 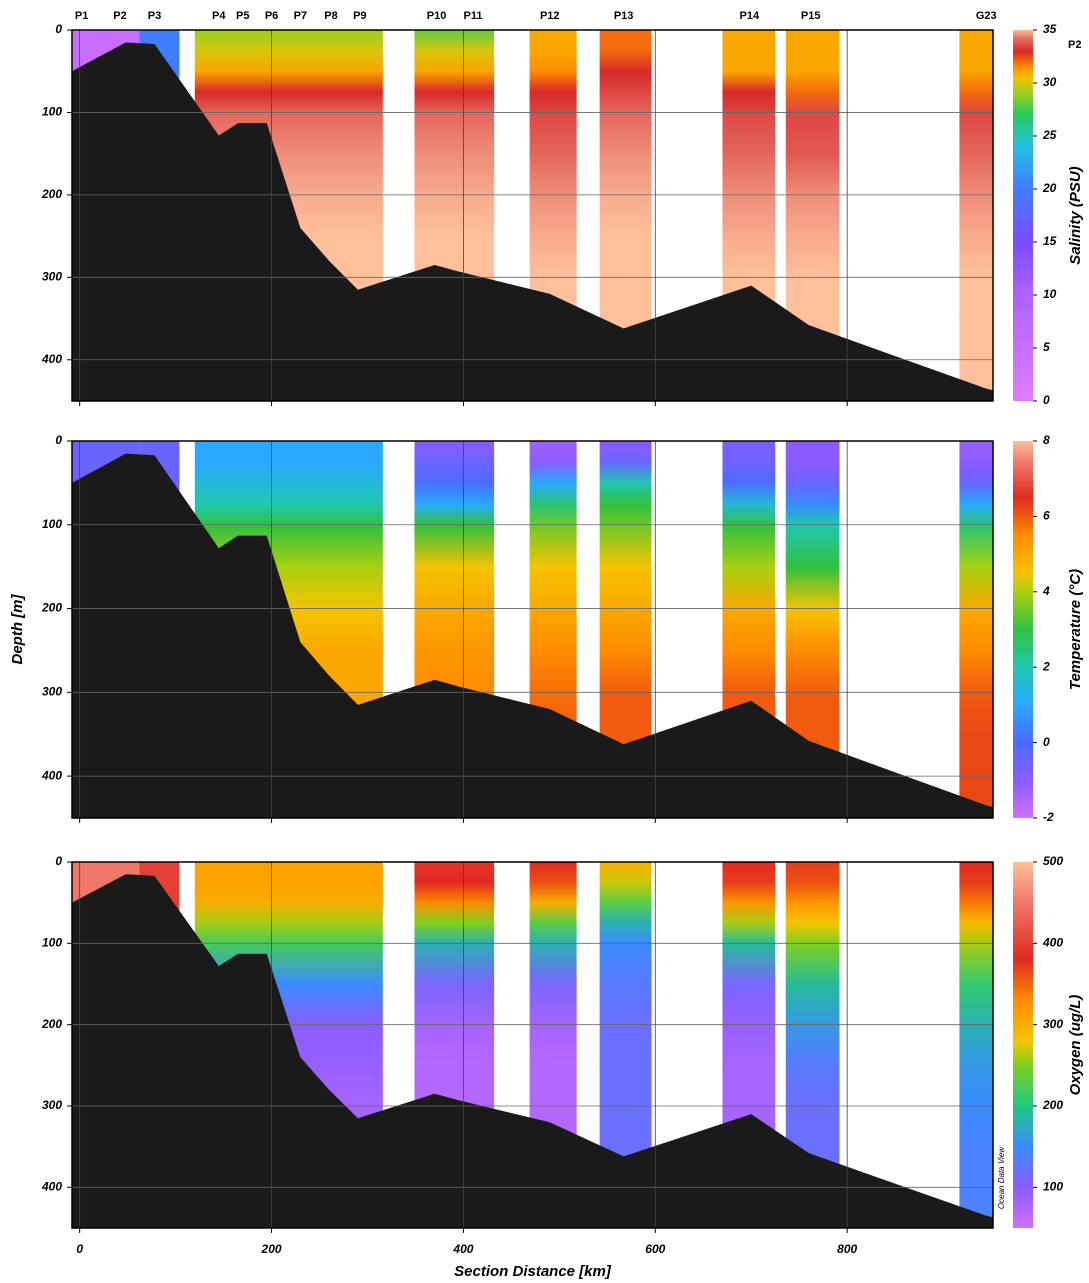 I want to click on station-label: P2, so click(x=119, y=16).